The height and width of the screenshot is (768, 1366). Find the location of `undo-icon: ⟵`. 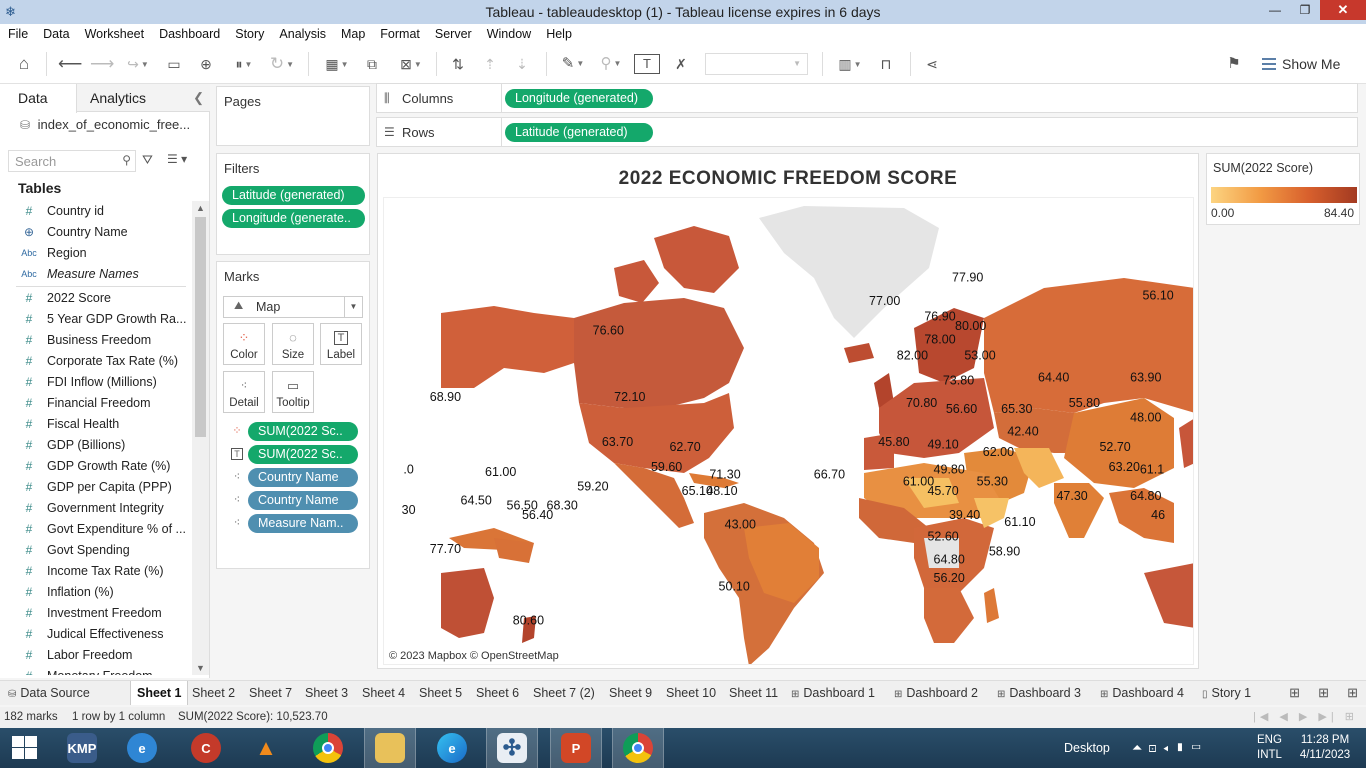

undo-icon: ⟵ is located at coordinates (70, 63).